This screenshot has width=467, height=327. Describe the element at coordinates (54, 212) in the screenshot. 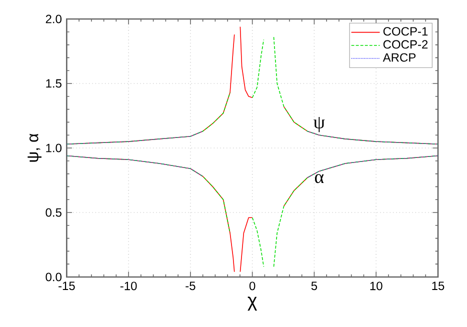

I see `y-tick-label: 0.5` at that location.